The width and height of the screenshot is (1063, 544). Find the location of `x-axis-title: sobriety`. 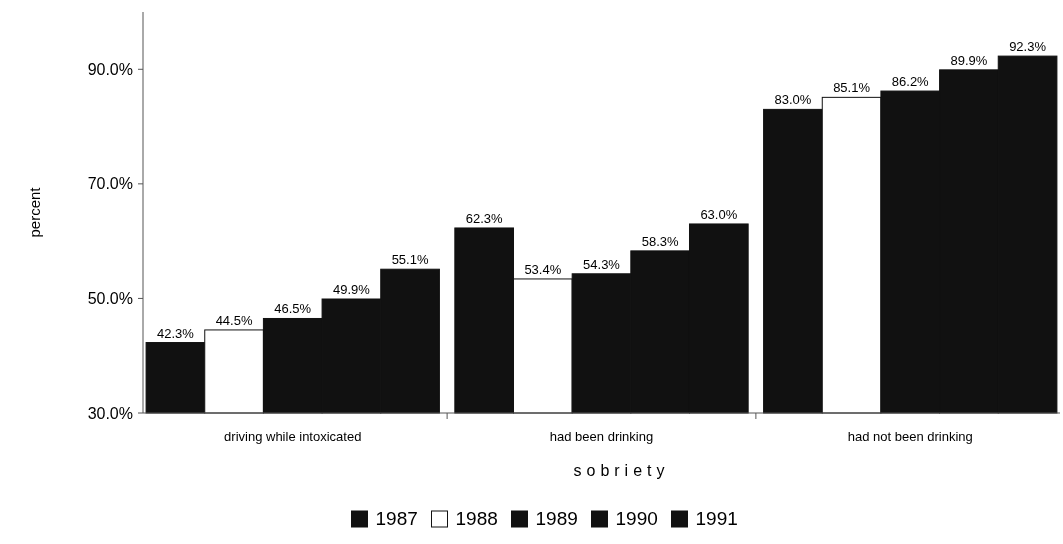

x-axis-title: sobriety is located at coordinates (621, 470).